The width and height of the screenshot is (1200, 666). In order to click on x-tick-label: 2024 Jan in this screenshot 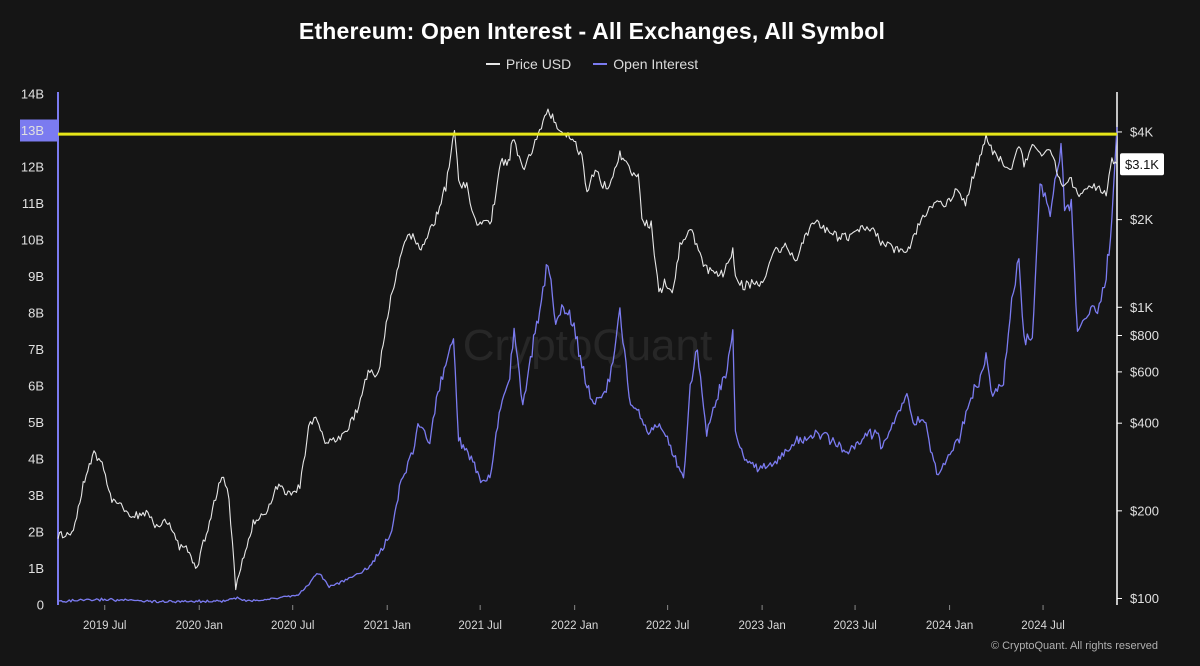, I will do `click(949, 626)`.